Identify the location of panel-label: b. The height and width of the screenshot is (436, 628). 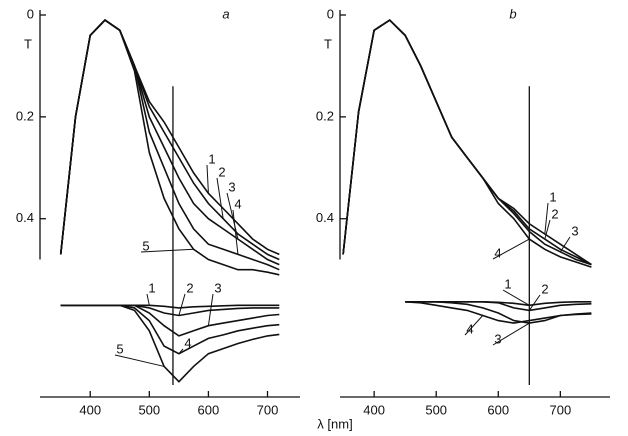
(512, 13).